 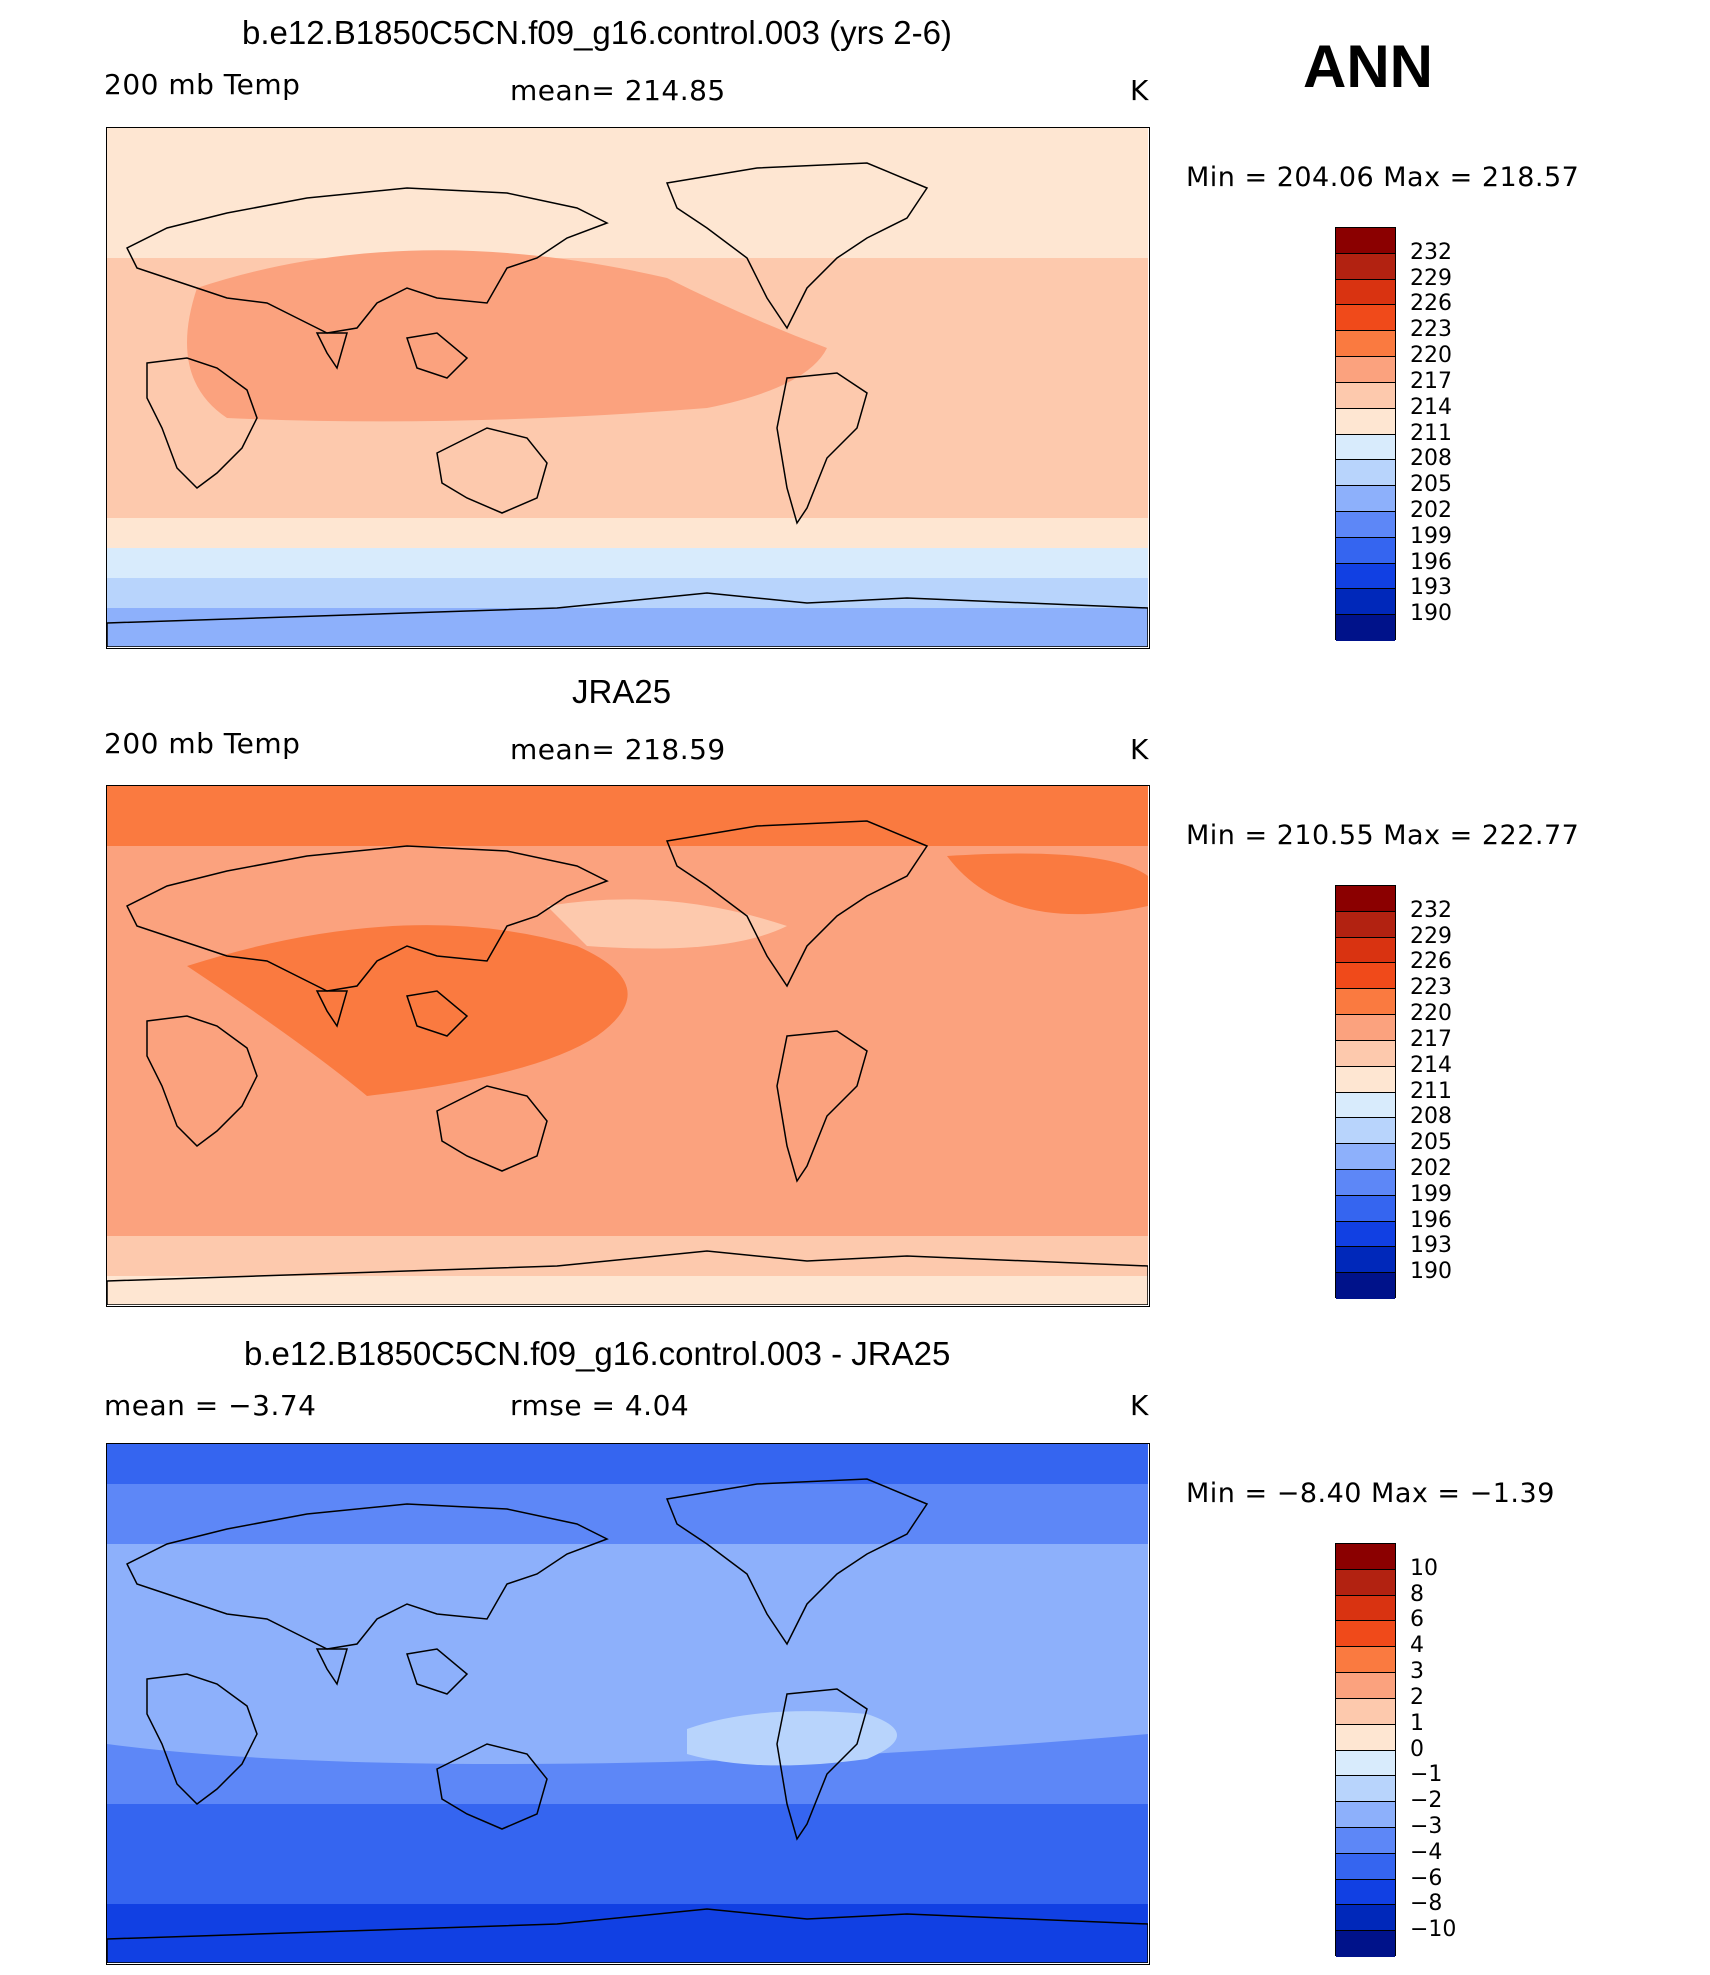 What do you see at coordinates (1426, 1904) in the screenshot?
I see `colorbar-label: −8` at bounding box center [1426, 1904].